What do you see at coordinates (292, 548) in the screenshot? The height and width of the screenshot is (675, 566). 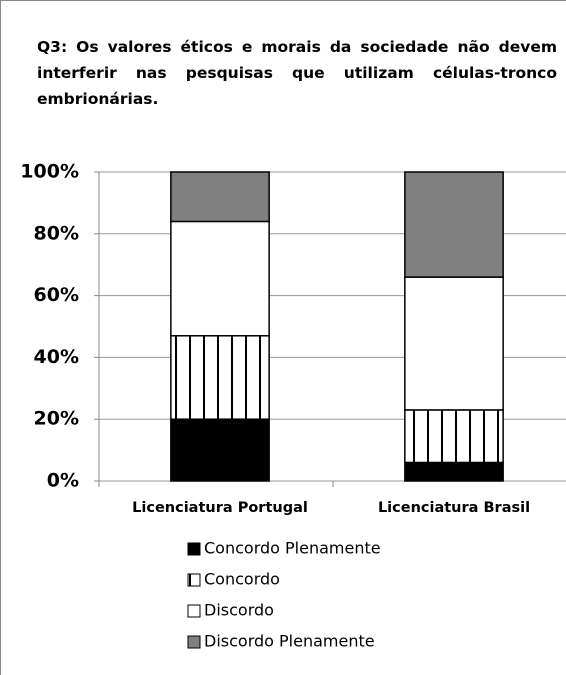 I see `legend-label: Concordo Plenamente` at bounding box center [292, 548].